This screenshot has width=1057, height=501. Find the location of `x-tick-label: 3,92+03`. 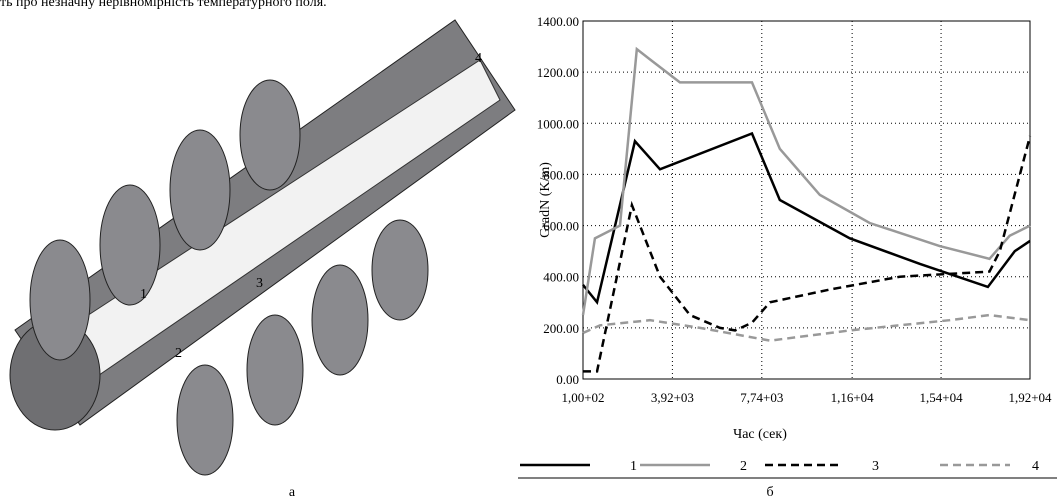

x-tick-label: 3,92+03 is located at coordinates (672, 397).